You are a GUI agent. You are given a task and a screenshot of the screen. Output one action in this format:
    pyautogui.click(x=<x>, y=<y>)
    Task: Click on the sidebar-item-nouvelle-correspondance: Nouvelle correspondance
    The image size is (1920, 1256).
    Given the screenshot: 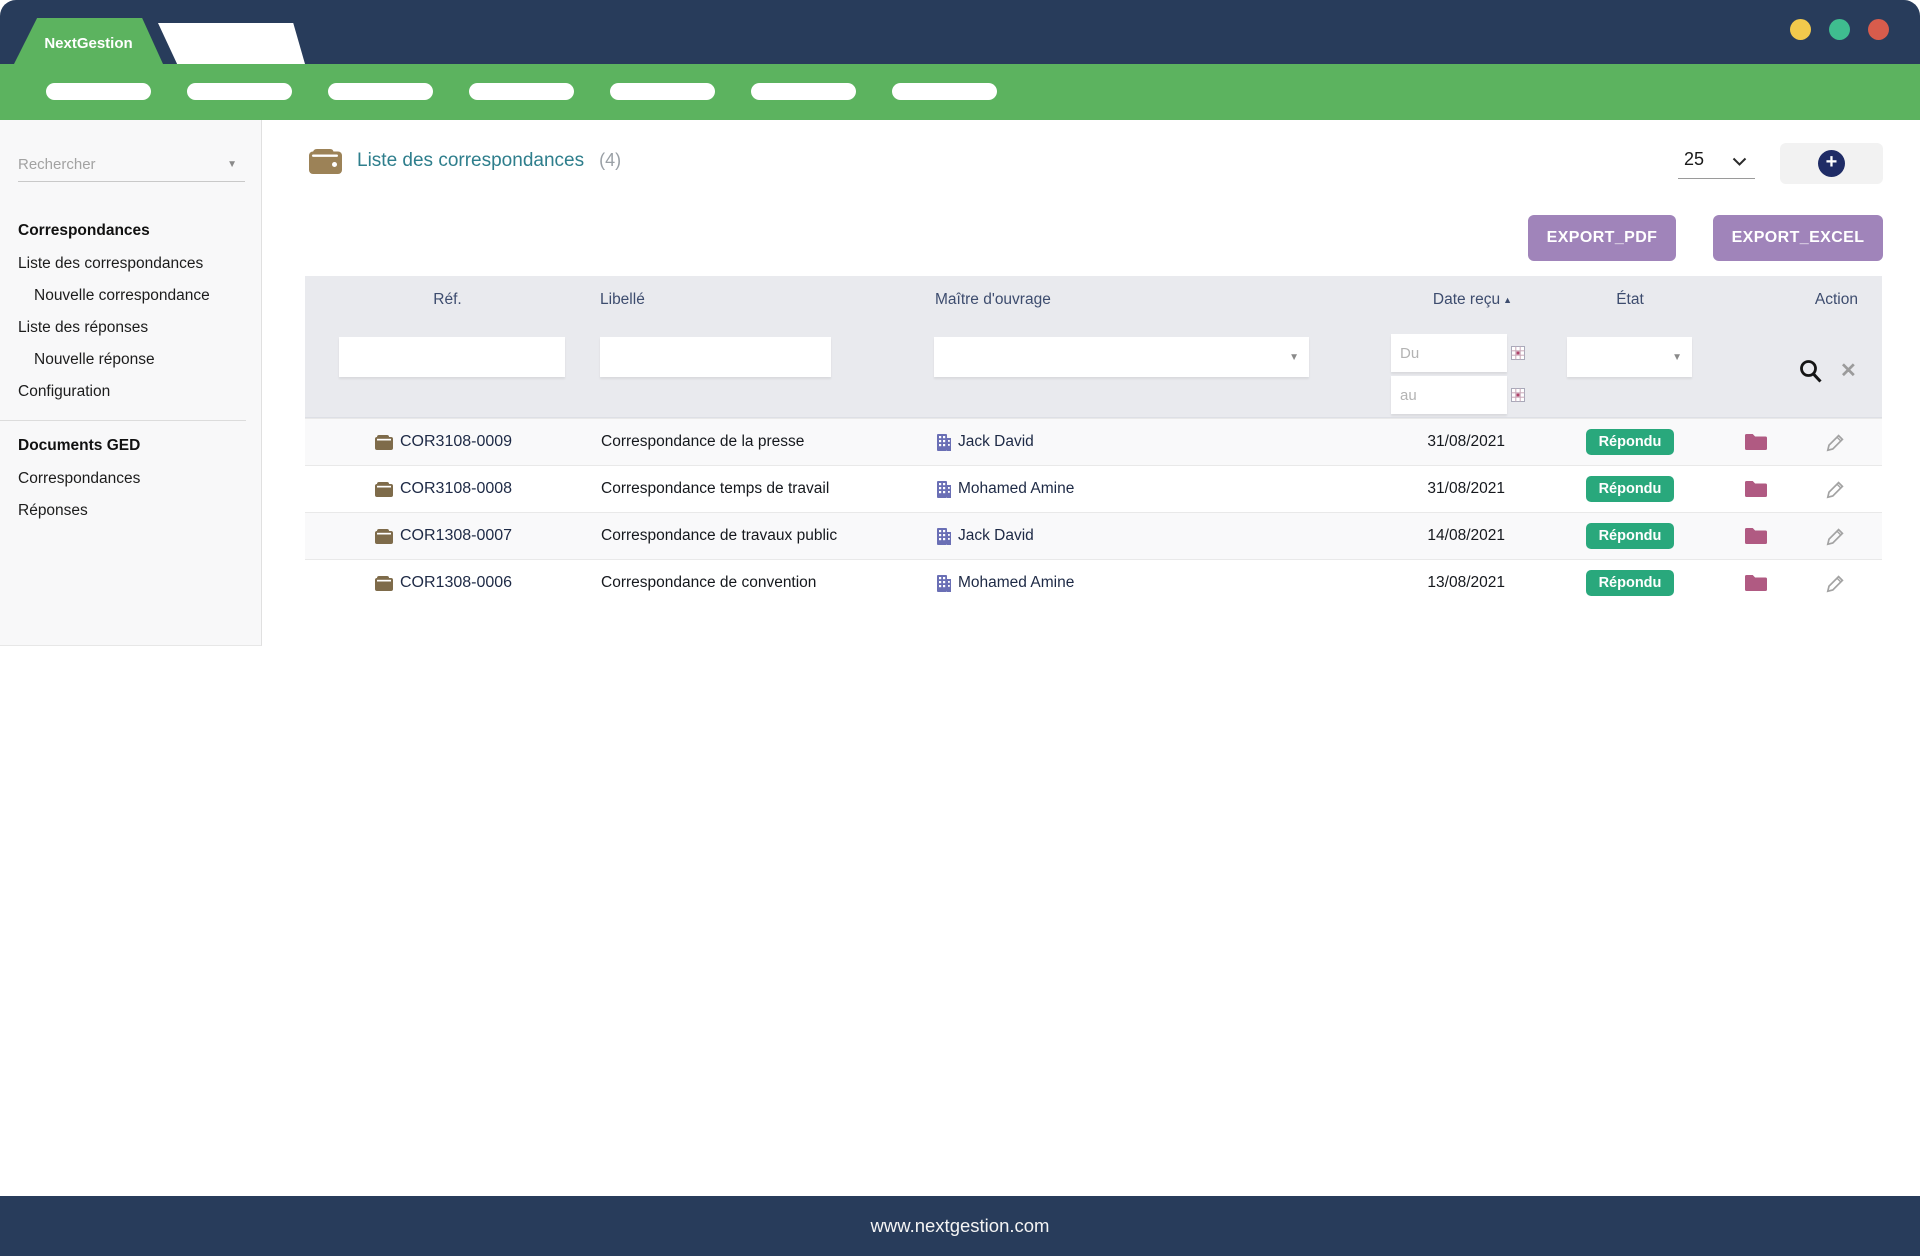 What is the action you would take?
    pyautogui.click(x=122, y=295)
    